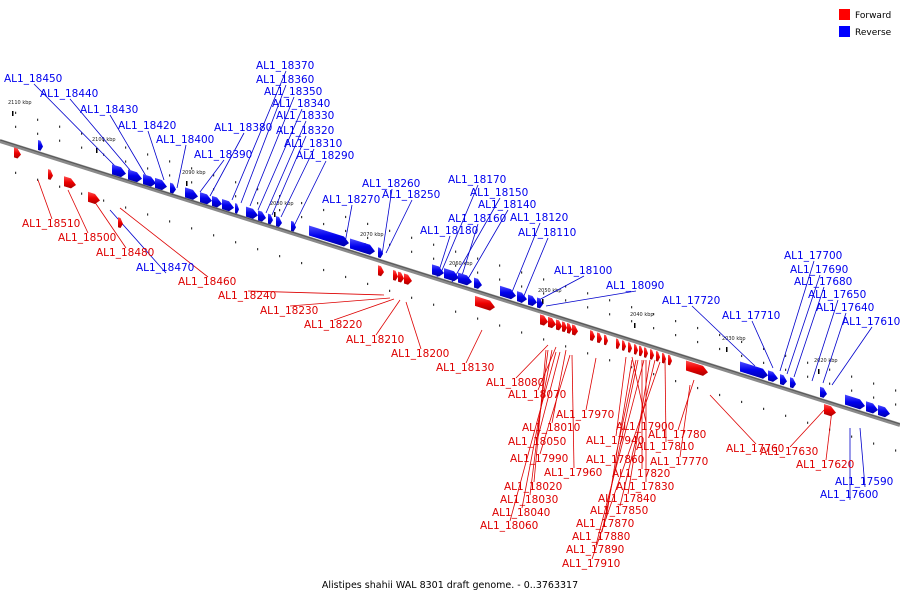  I want to click on reverse-gene-label: AL1_17720, so click(691, 301).